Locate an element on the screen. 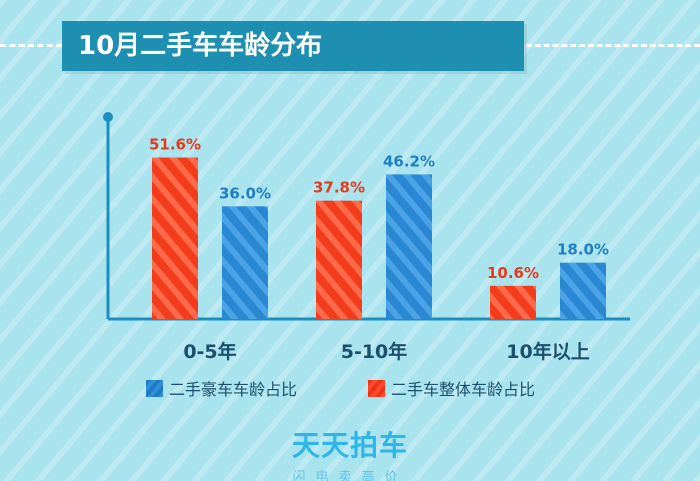  data-label-luxury-0: 36.0% is located at coordinates (245, 193).